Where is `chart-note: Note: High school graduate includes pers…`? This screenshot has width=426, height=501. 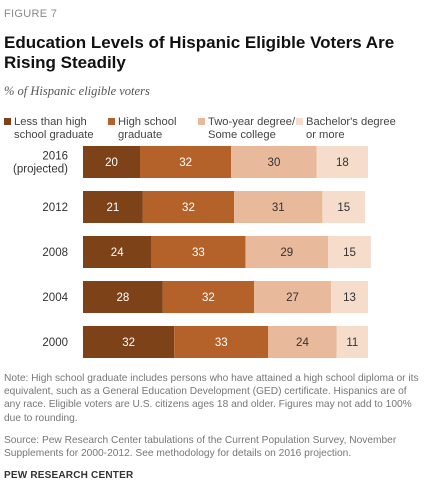
chart-note: Note: High school graduate includes pers… is located at coordinates (211, 398).